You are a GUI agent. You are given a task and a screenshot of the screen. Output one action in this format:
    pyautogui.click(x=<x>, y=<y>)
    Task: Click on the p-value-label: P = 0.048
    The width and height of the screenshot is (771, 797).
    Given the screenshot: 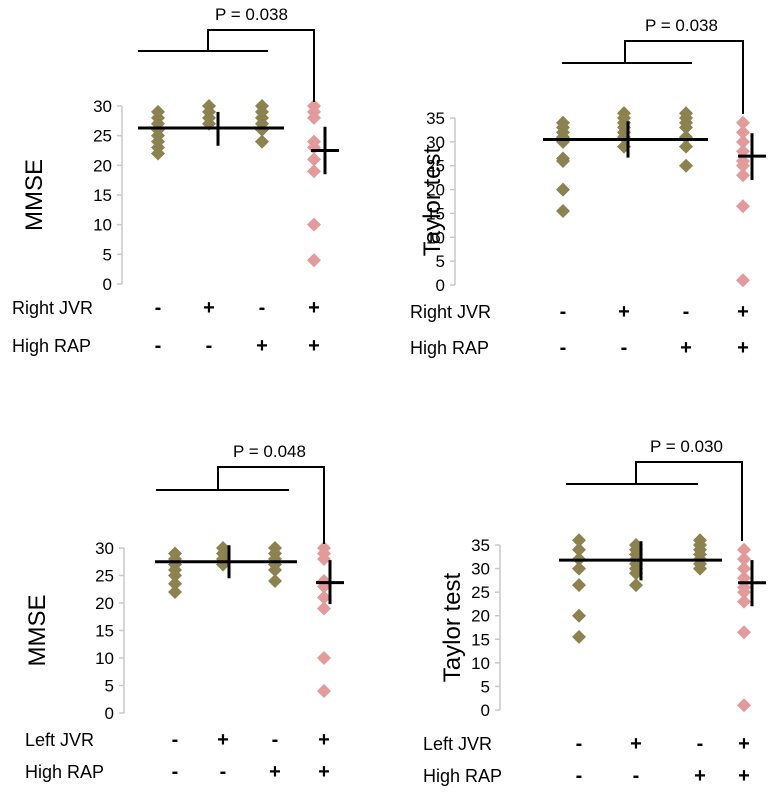 What is the action you would take?
    pyautogui.click(x=269, y=451)
    